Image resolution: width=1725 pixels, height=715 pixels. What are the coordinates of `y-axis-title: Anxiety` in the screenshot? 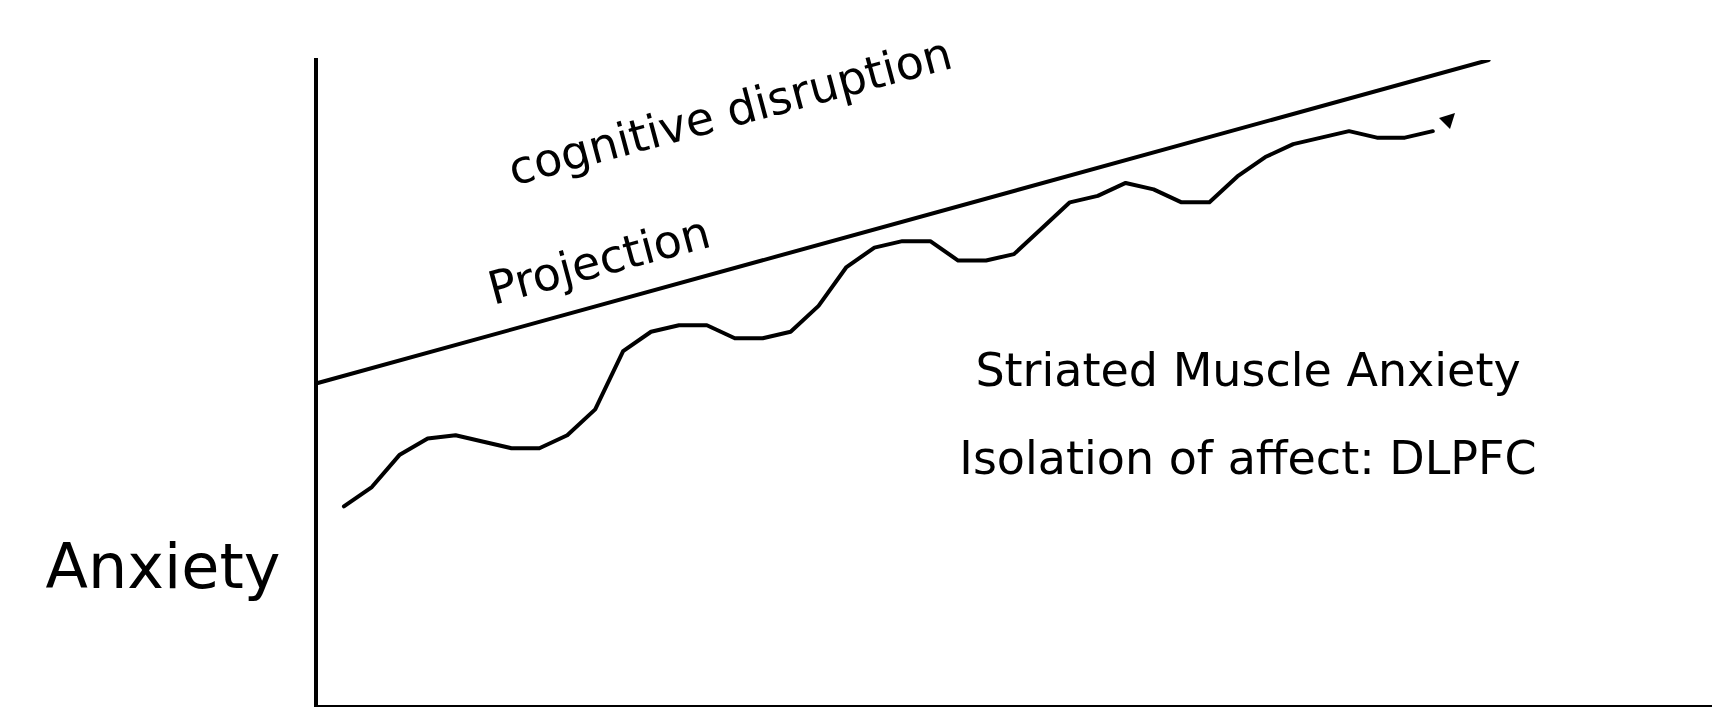 It's located at (163, 567).